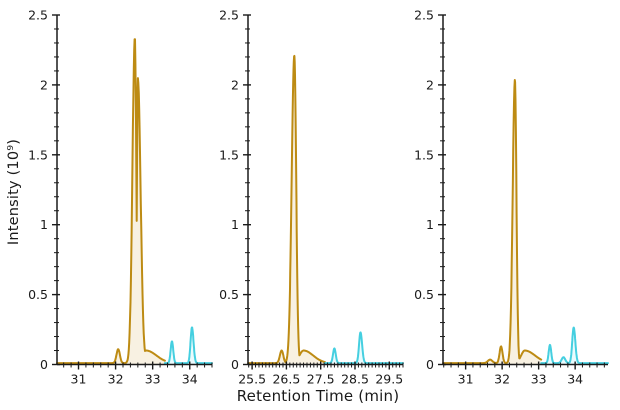 Image resolution: width=620 pixels, height=410 pixels. What do you see at coordinates (574, 346) in the screenshot?
I see `secondary-compound-fill` at bounding box center [574, 346].